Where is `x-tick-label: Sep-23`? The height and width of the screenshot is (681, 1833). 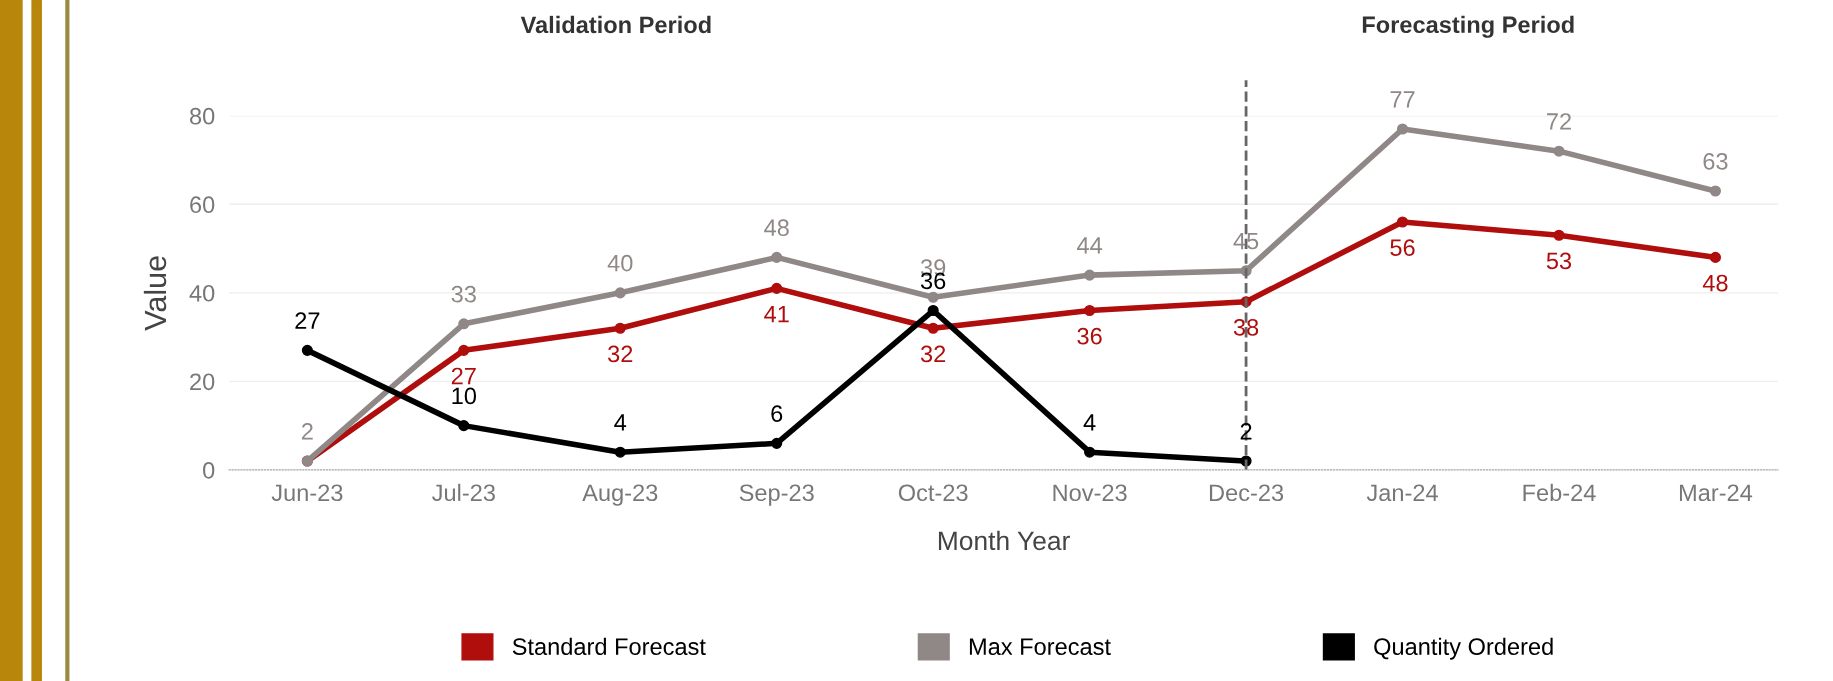
x-tick-label: Sep-23 is located at coordinates (776, 495).